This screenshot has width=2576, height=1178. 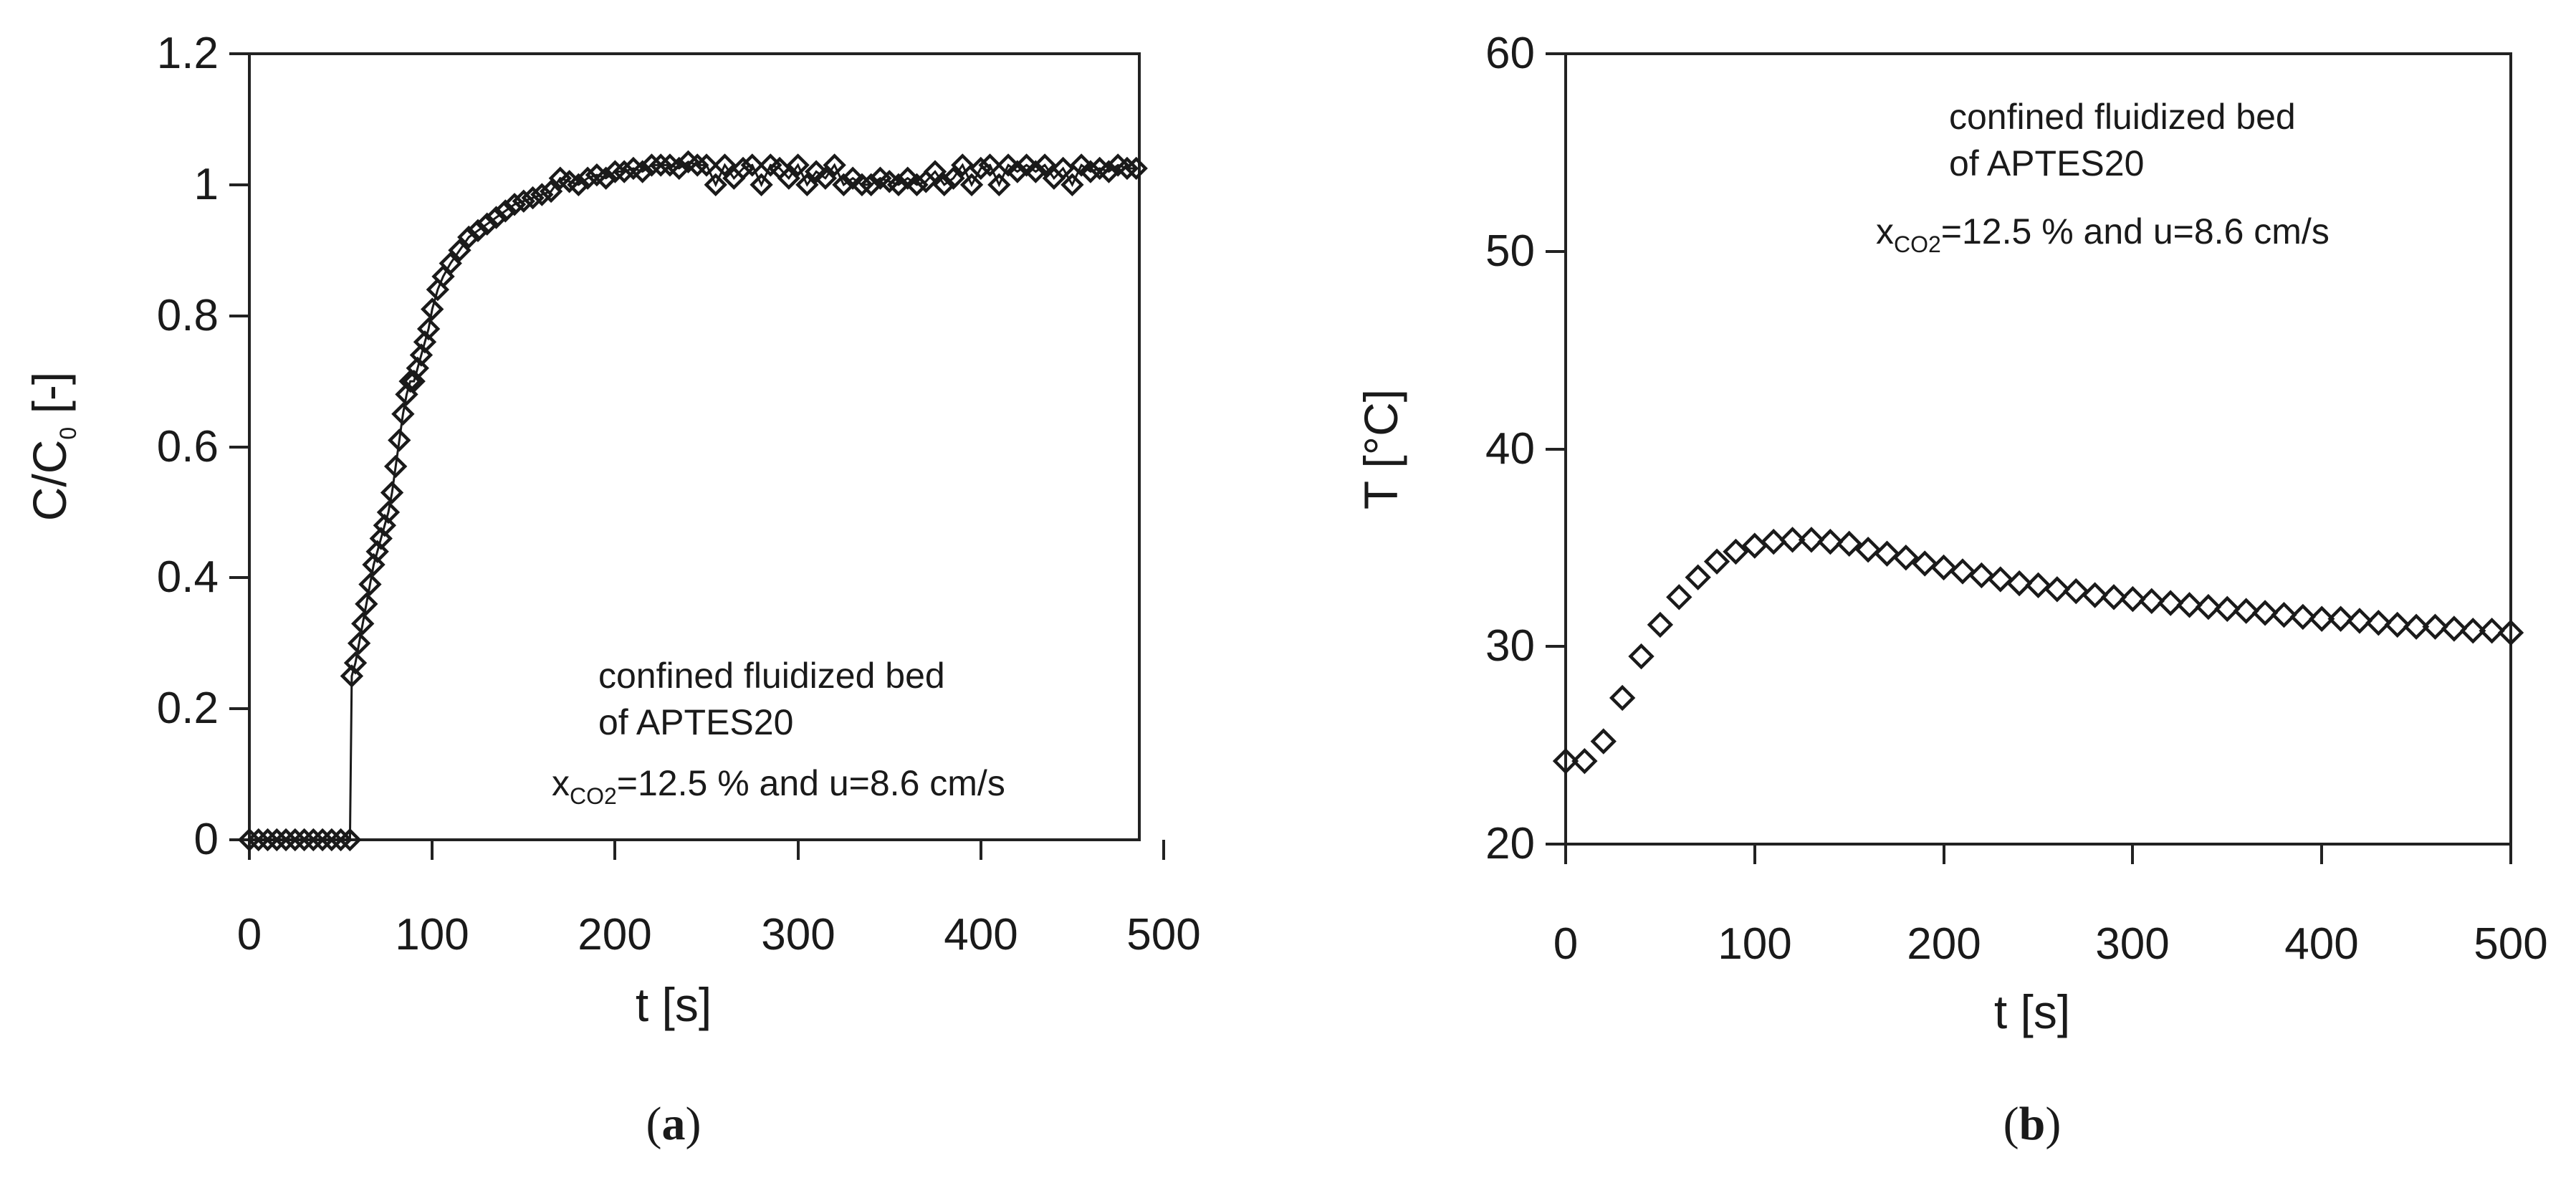 I want to click on y-tick-label-a: 0.4, so click(x=188, y=577).